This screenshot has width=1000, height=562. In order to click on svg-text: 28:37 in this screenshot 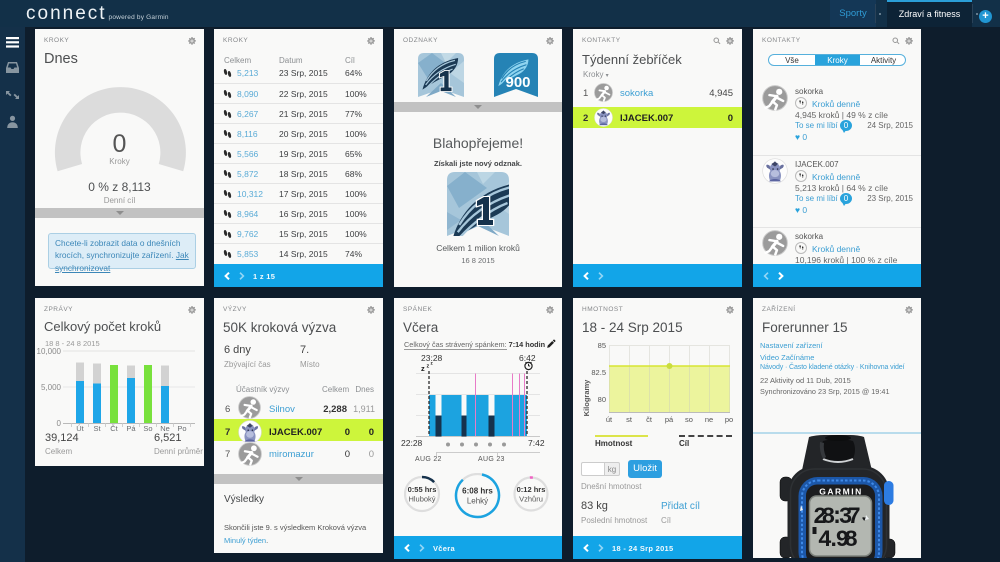, I will do `click(837, 517)`.